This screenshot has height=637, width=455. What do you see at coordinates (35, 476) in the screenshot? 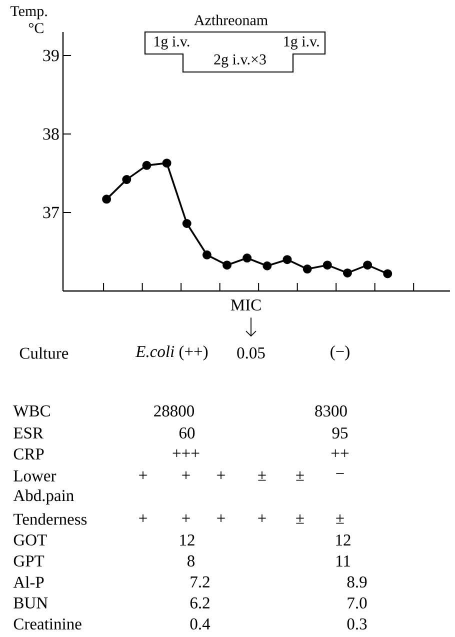
I see `text: Lower` at bounding box center [35, 476].